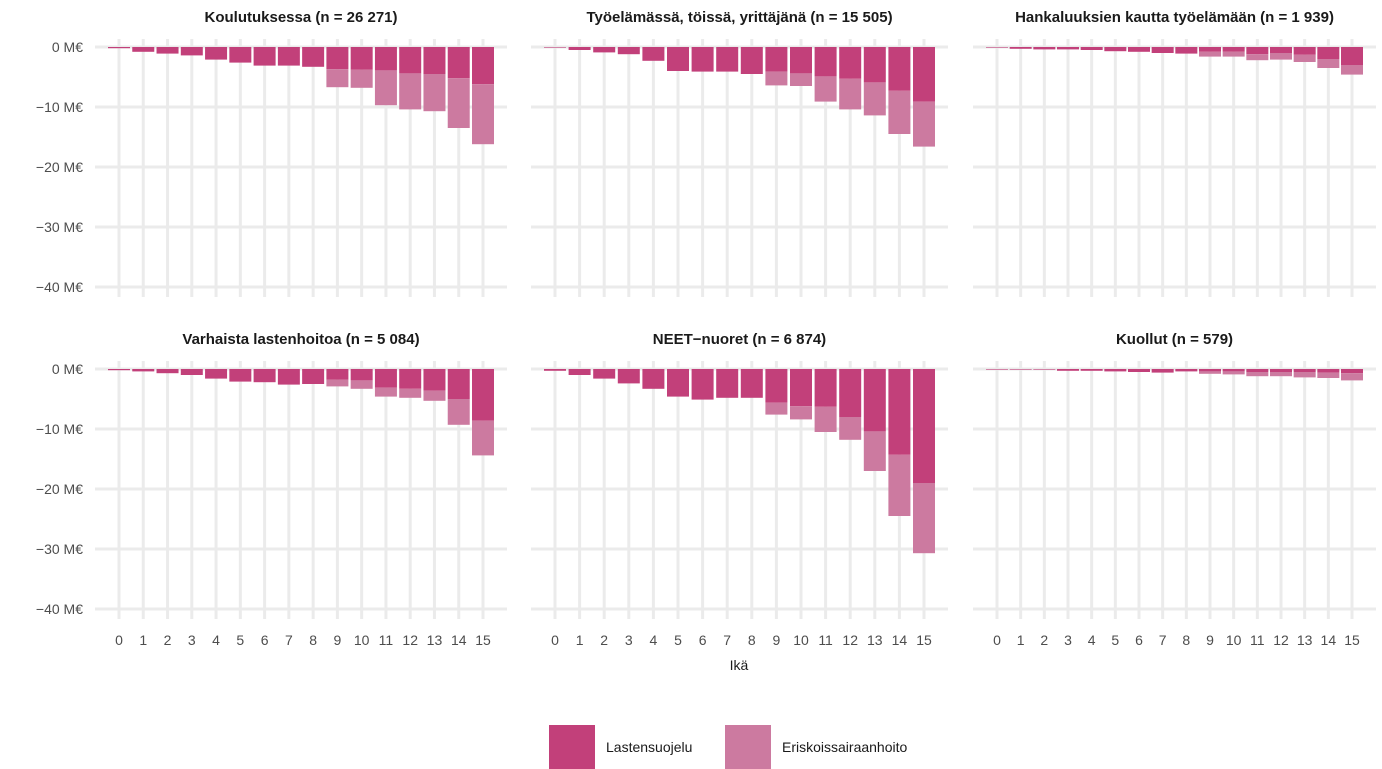 This screenshot has height=769, width=1382. Describe the element at coordinates (748, 747) in the screenshot. I see `legend-swatch` at that location.